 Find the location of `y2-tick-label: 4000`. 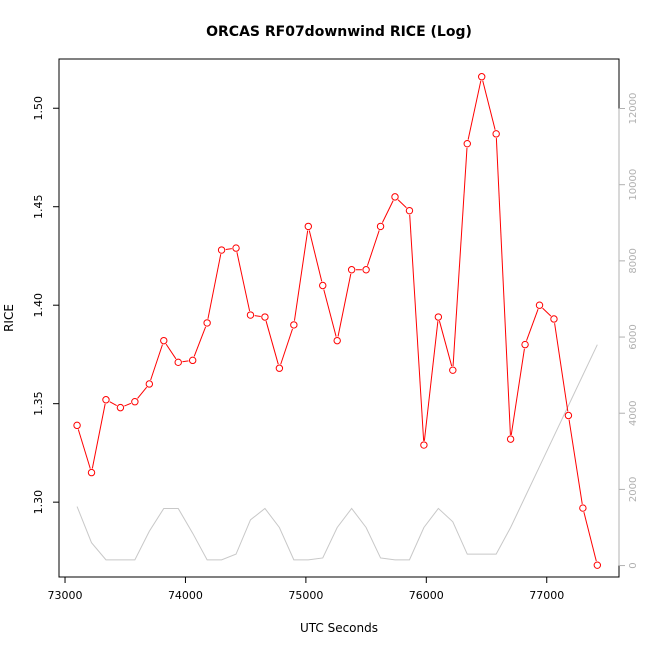

y2-tick-label: 4000 is located at coordinates (633, 412).